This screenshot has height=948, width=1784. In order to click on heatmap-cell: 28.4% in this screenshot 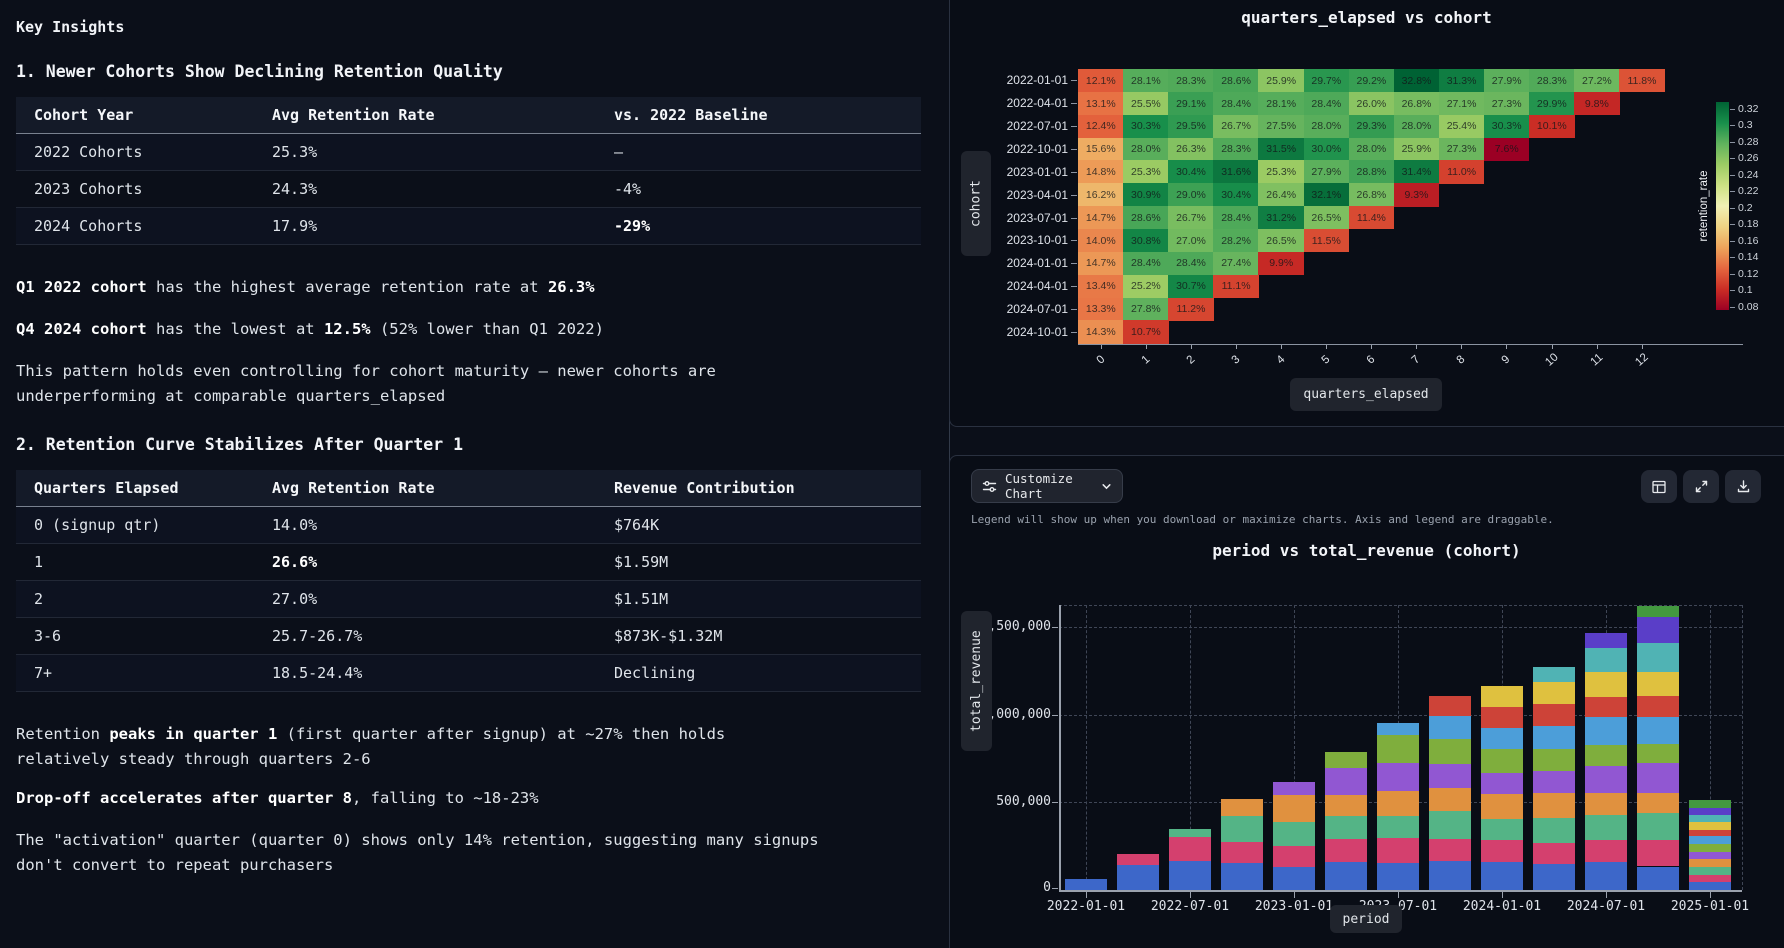, I will do `click(1236, 218)`.